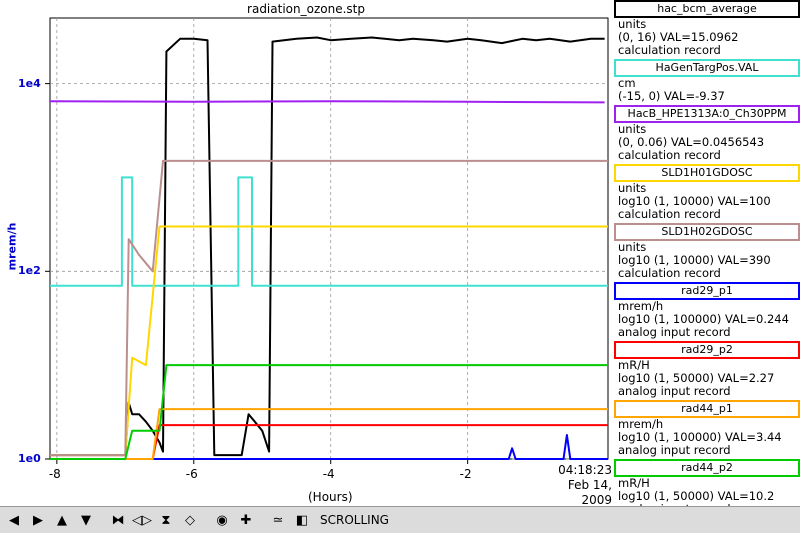  What do you see at coordinates (694, 201) in the screenshot?
I see `legend-detail-line: log10 (1, 10000) VAL=100` at bounding box center [694, 201].